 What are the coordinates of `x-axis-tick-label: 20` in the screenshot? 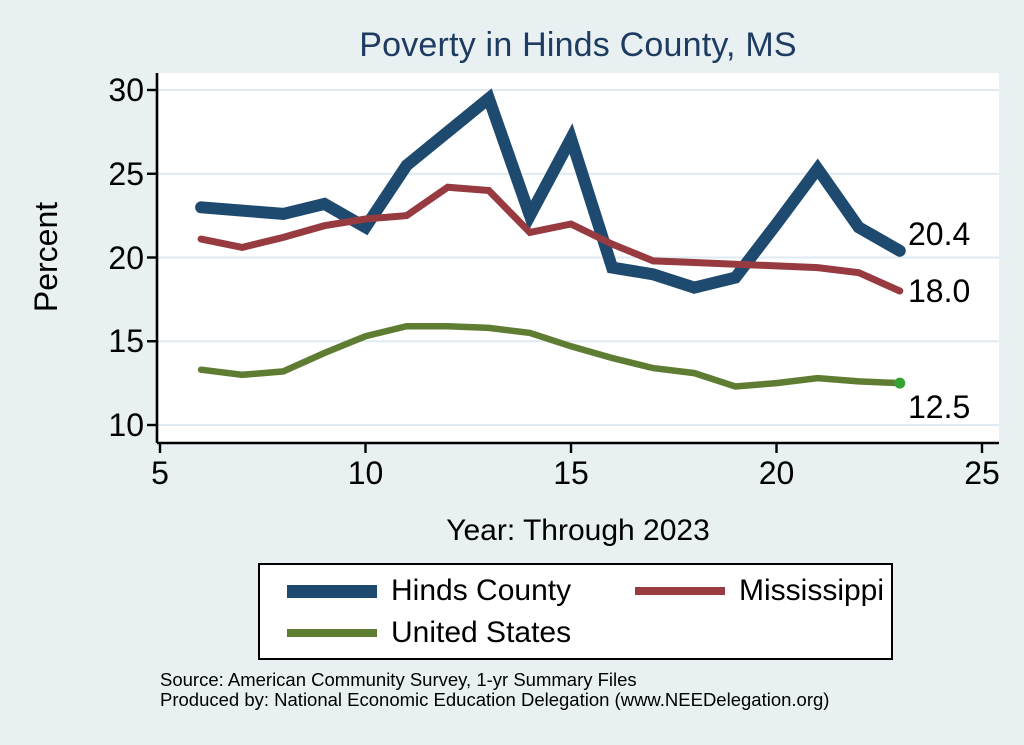 It's located at (776, 473).